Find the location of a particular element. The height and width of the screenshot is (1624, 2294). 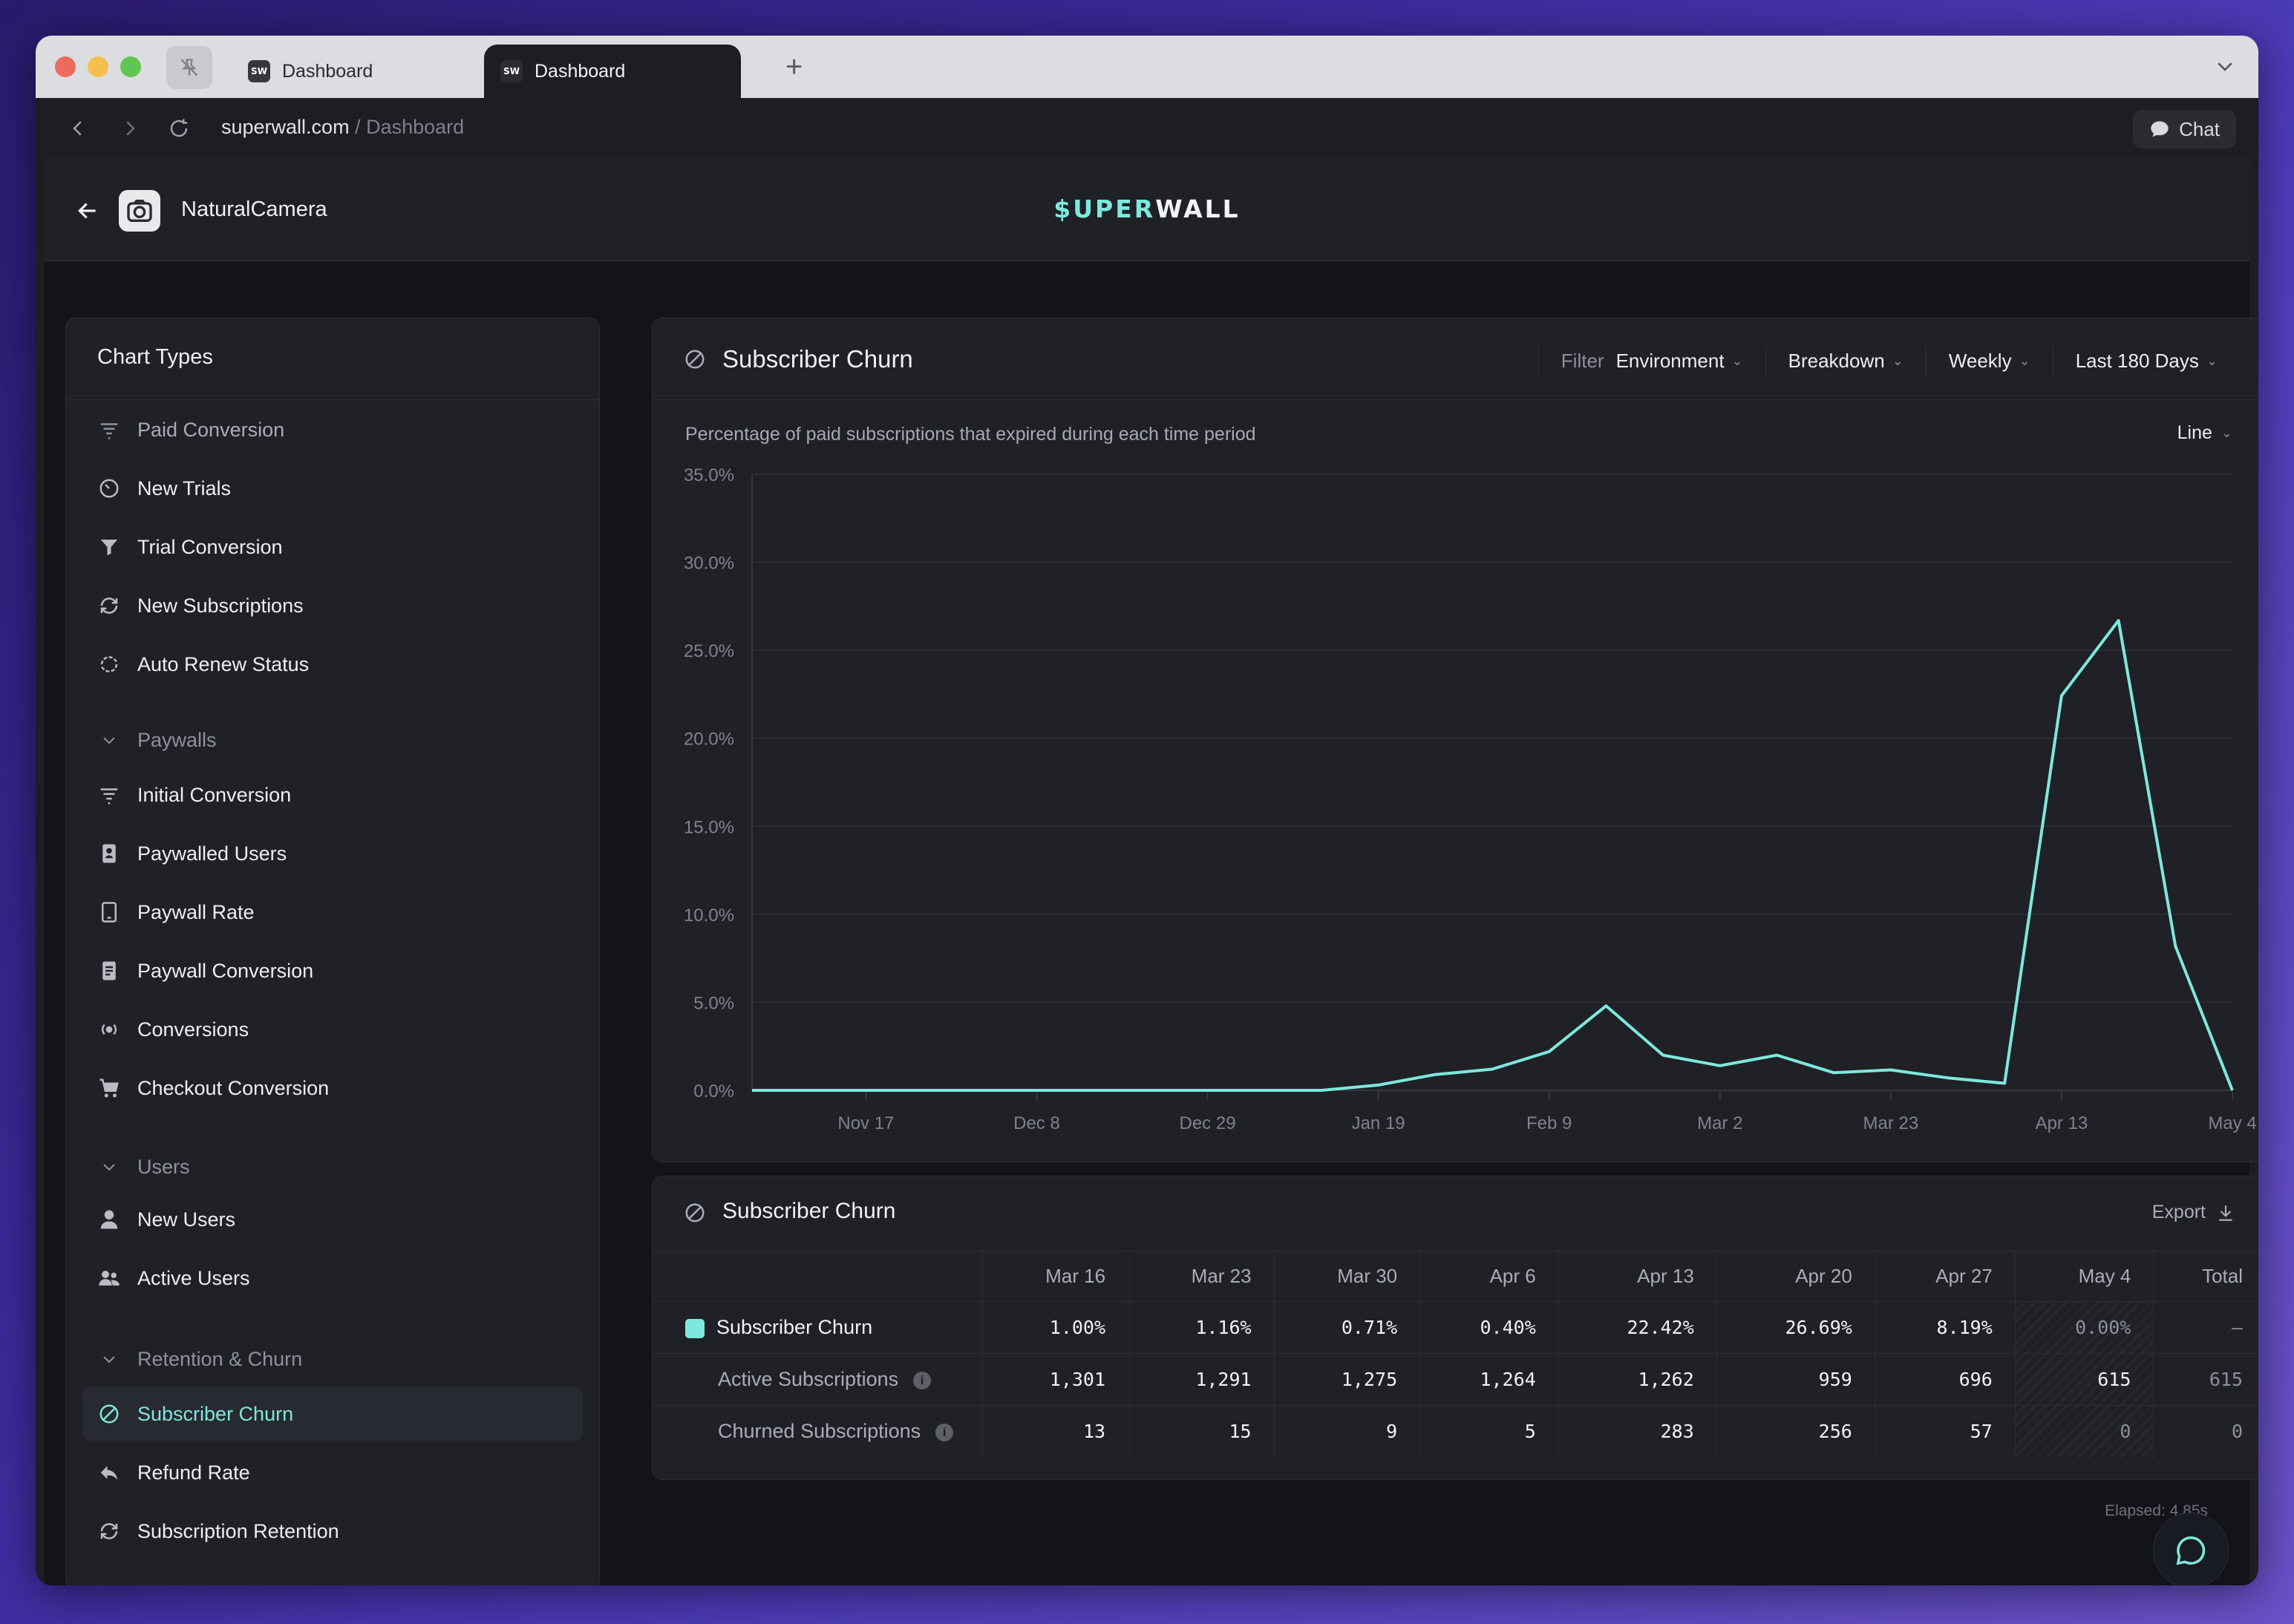

sidebar-title: Chart Types is located at coordinates (332, 359).